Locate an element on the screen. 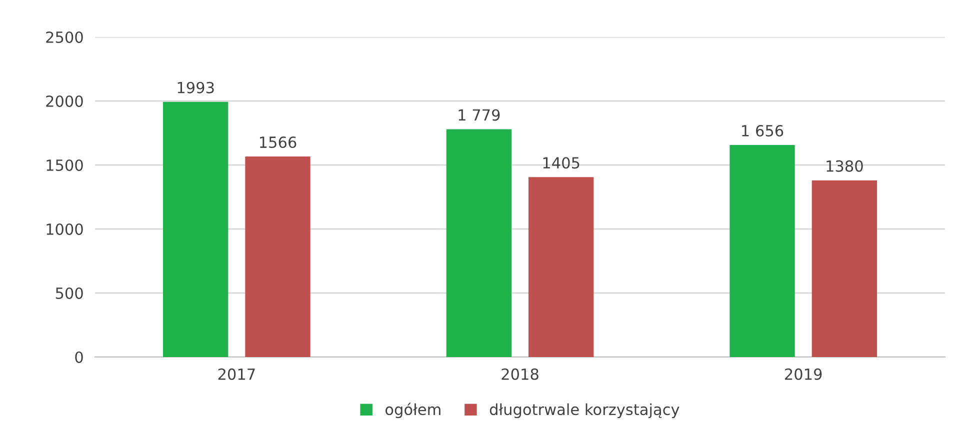 The height and width of the screenshot is (443, 958). x-tick-label: 2018 is located at coordinates (520, 374).